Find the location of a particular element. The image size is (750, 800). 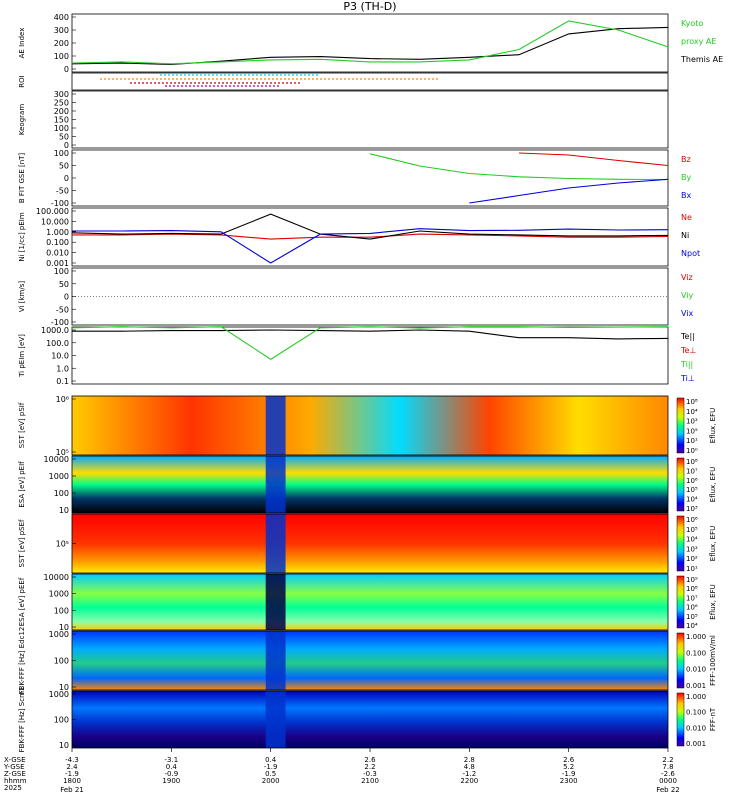

panel-ylabel: Vi [km/s] is located at coordinates (22, 296).